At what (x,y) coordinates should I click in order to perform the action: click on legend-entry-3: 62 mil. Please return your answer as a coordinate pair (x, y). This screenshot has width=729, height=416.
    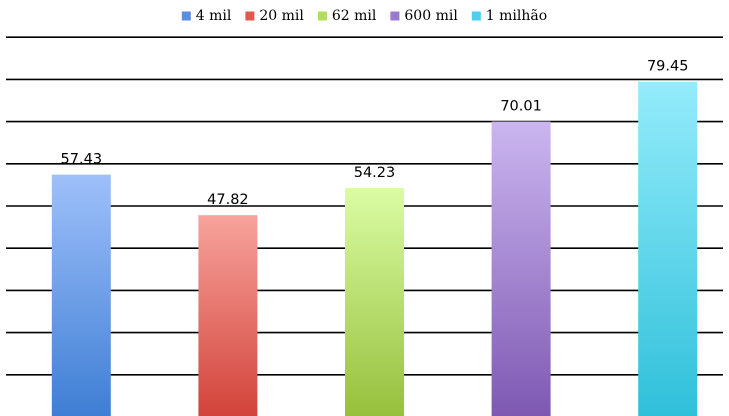
    Looking at the image, I should click on (347, 16).